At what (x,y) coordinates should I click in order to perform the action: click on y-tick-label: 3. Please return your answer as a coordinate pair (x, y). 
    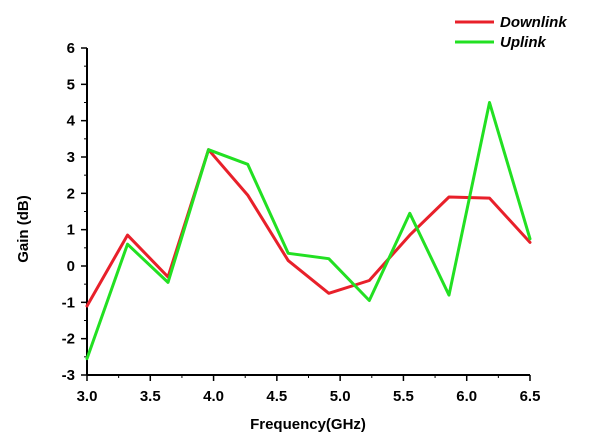
    Looking at the image, I should click on (71, 157).